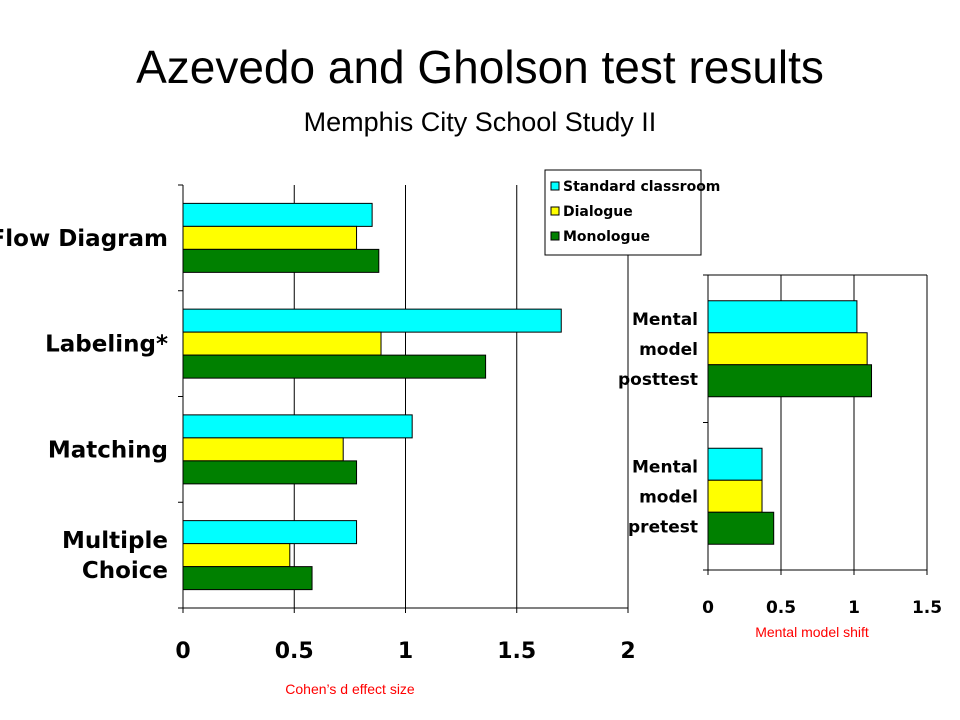  Describe the element at coordinates (350, 689) in the screenshot. I see `x-axis-label: Cohen’s d effect size` at that location.